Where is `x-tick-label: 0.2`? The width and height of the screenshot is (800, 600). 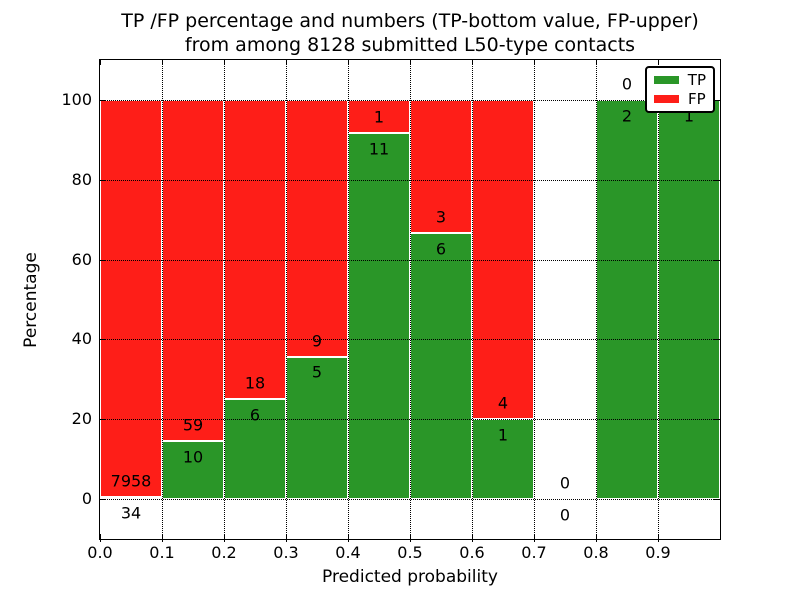 x-tick-label: 0.2 is located at coordinates (224, 552).